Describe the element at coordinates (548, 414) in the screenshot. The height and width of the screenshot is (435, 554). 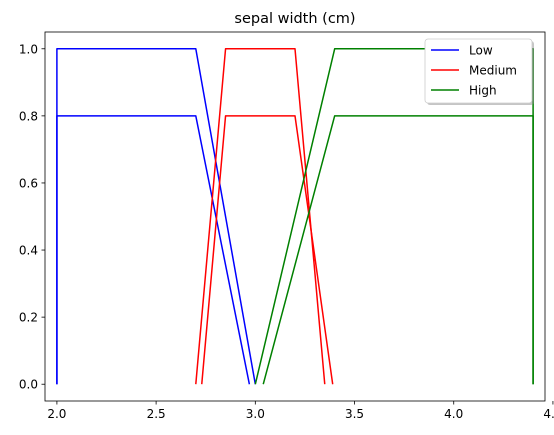
I see `x-tick-label: 4.5` at that location.